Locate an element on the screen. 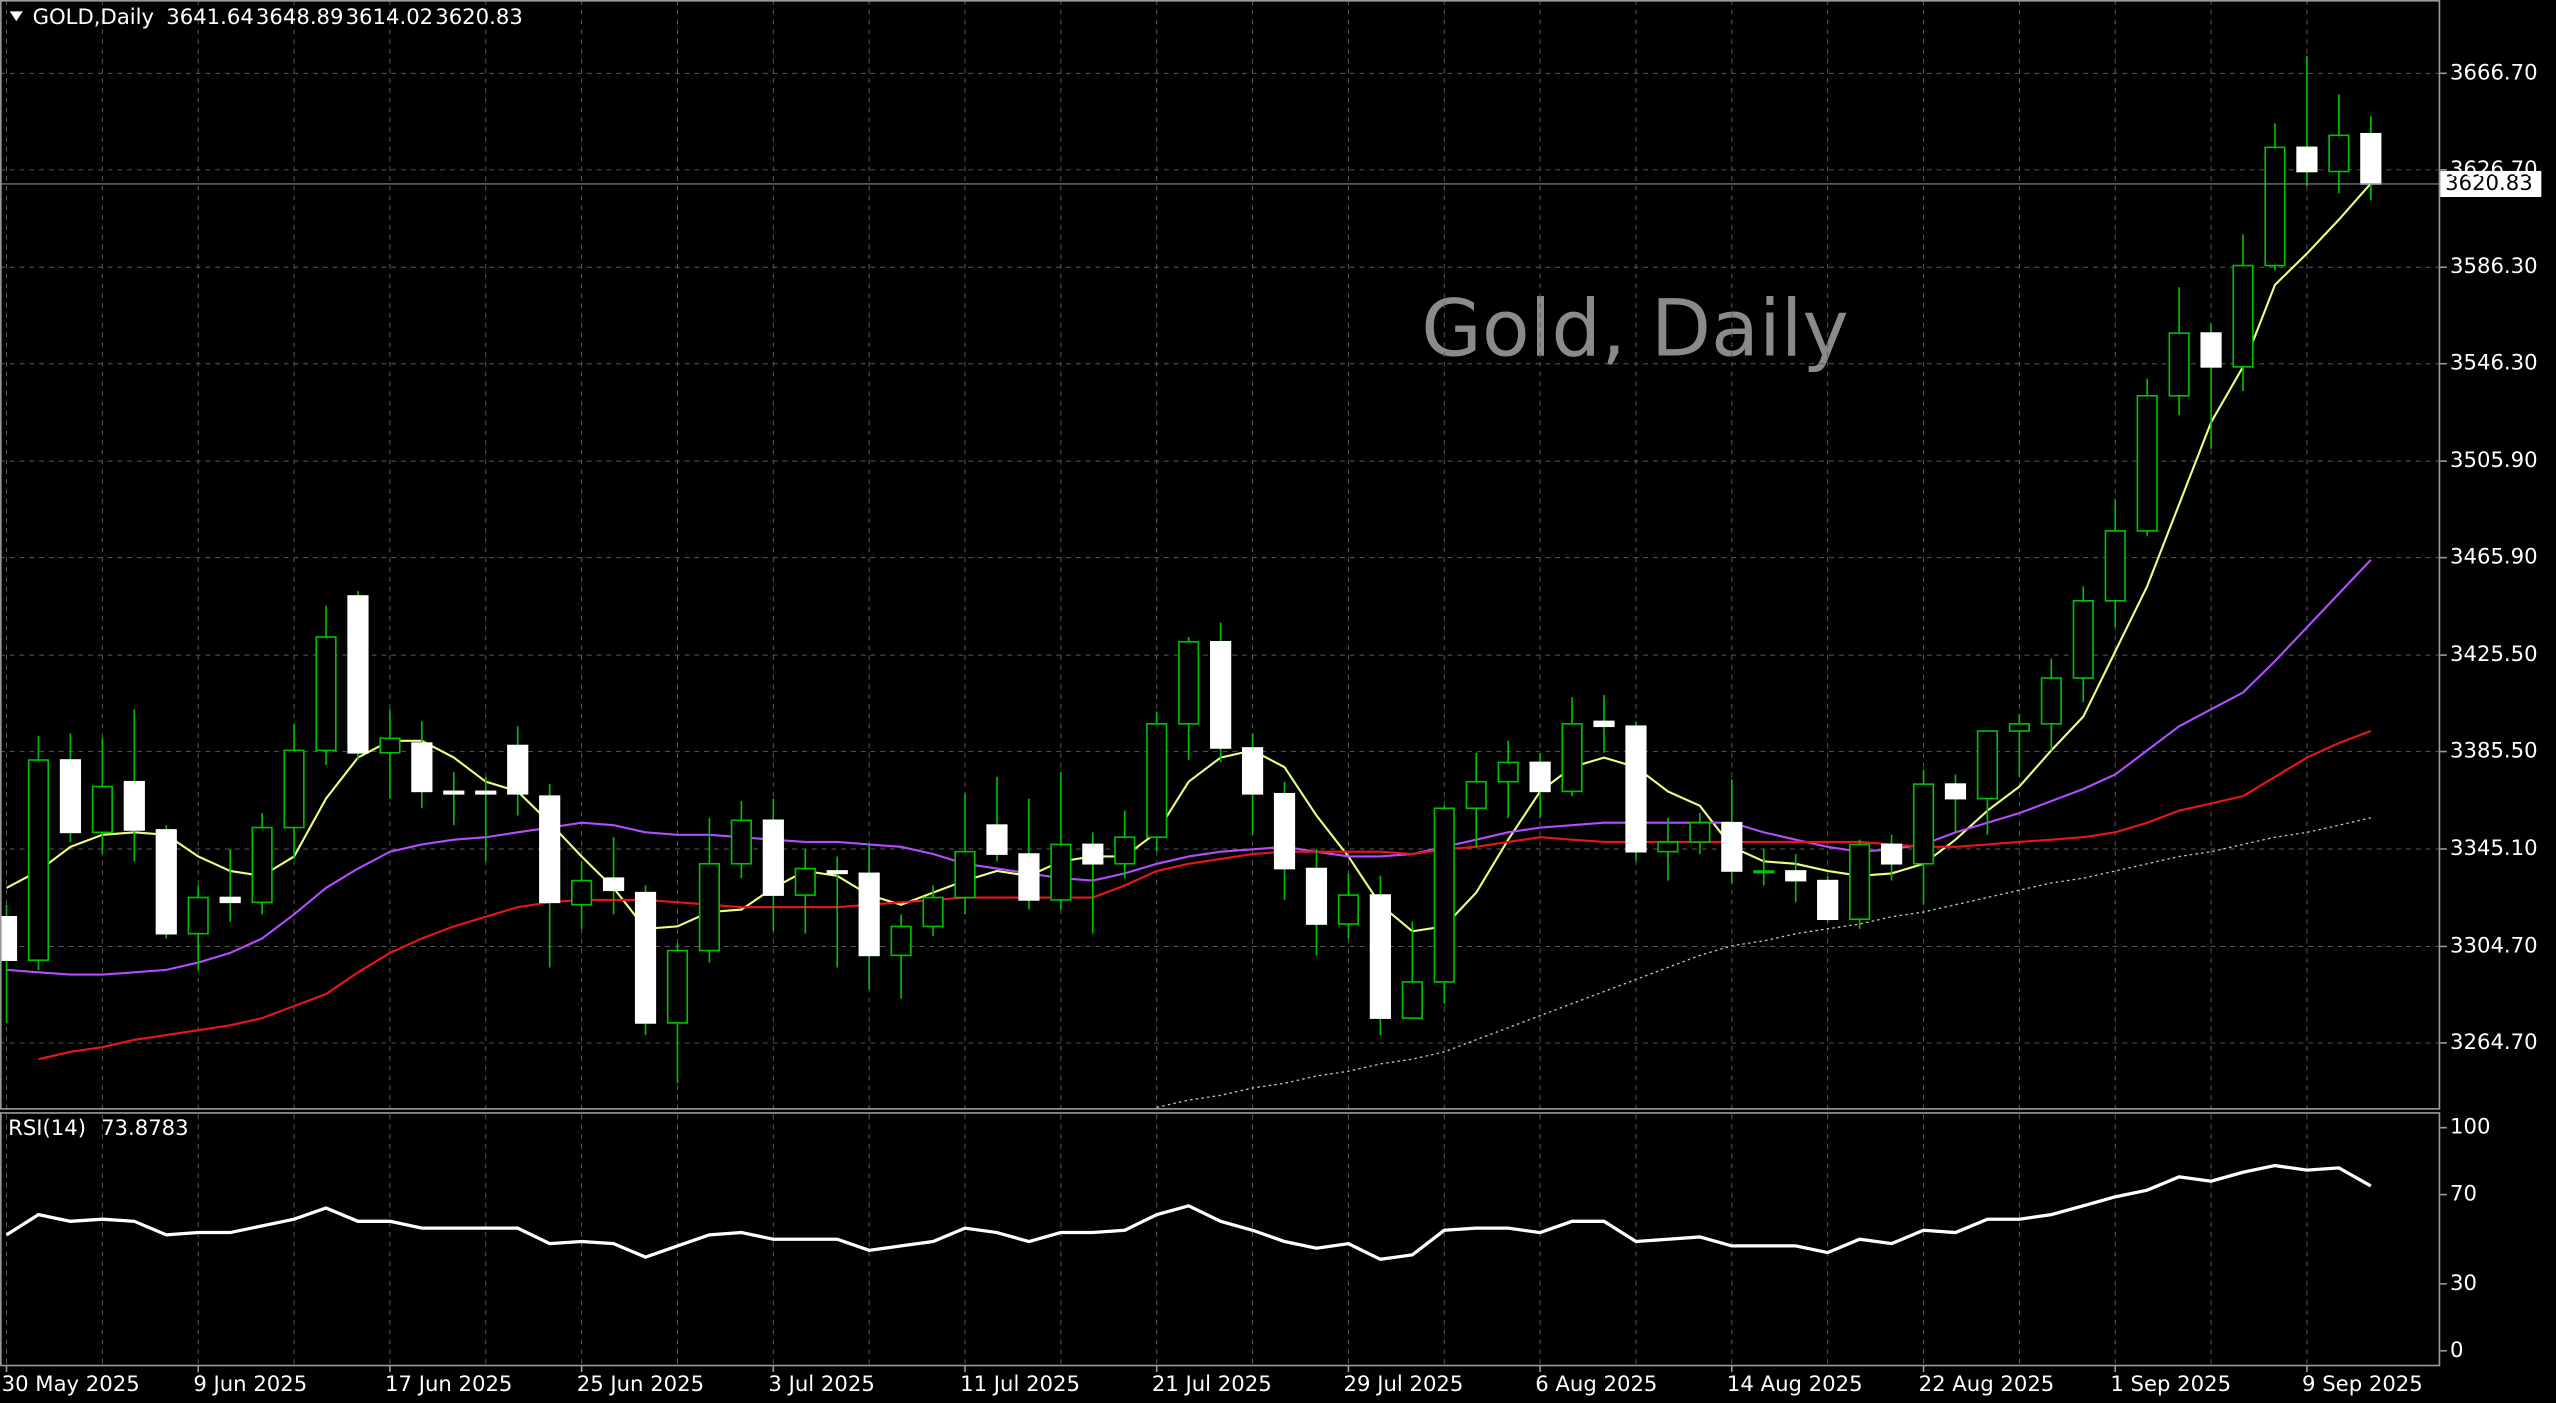  y-tick-label: 3546.30 is located at coordinates (2494, 362).